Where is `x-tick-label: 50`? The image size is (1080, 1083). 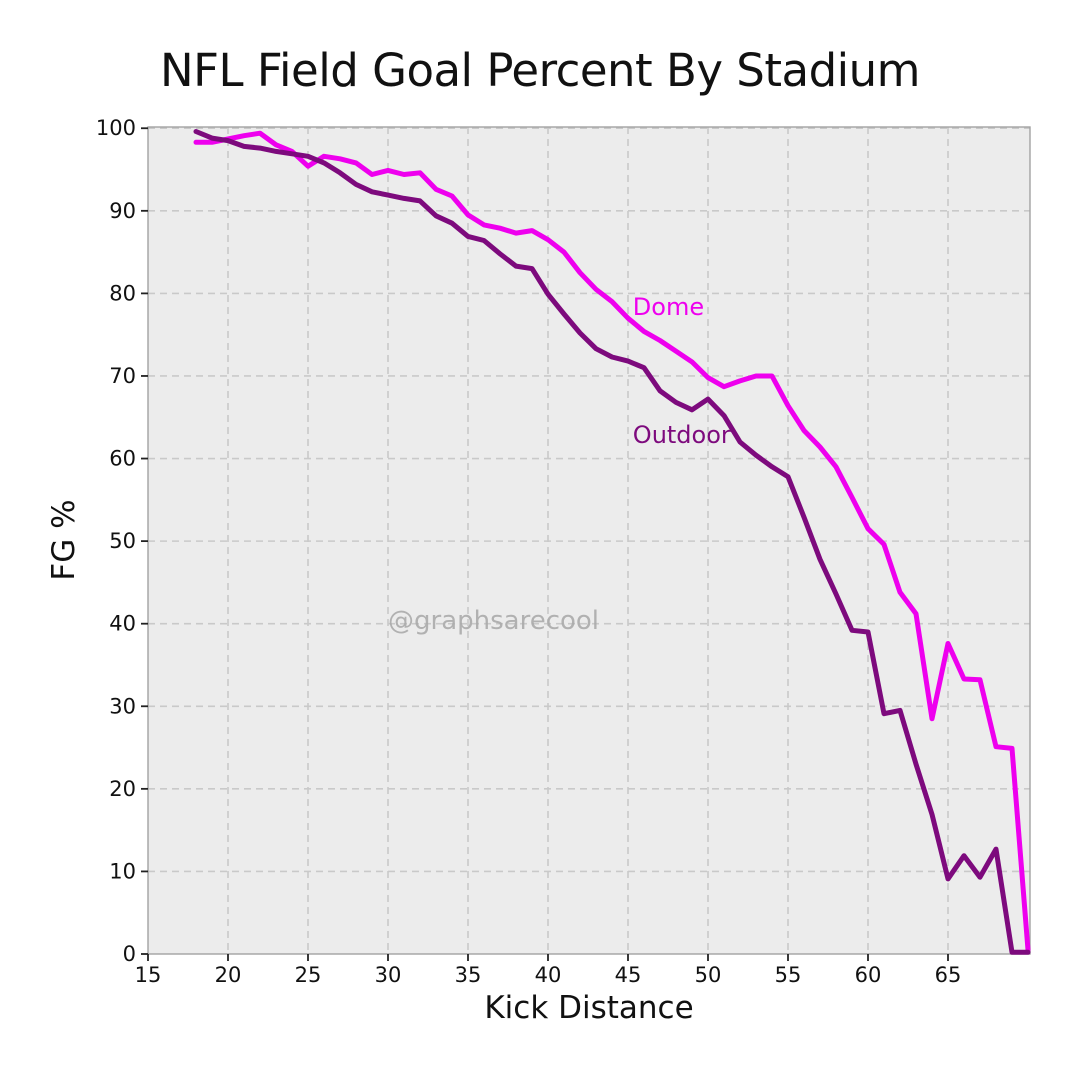
x-tick-label: 50 is located at coordinates (708, 975).